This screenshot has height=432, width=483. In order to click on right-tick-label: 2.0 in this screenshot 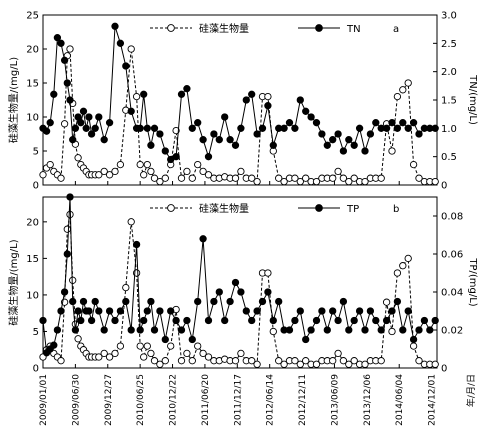, I will do `click(449, 72)`.